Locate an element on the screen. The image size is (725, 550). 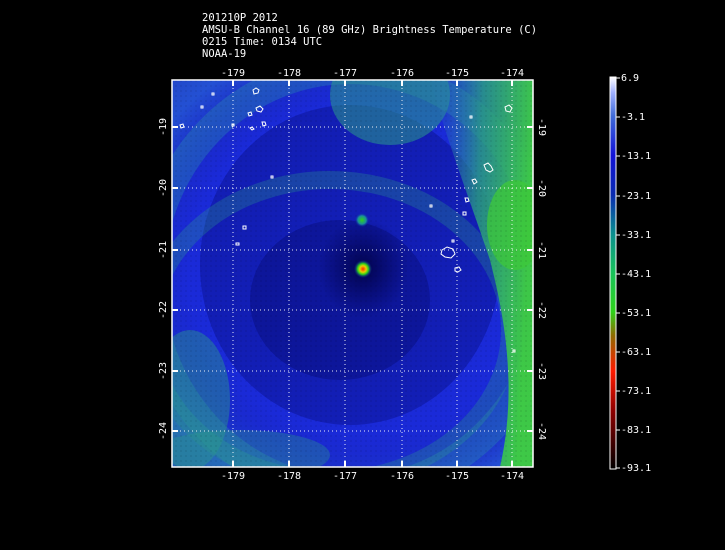
lat-labels-right: -19 -20 -21 -22 -23 -24 is located at coordinates (541, 279).